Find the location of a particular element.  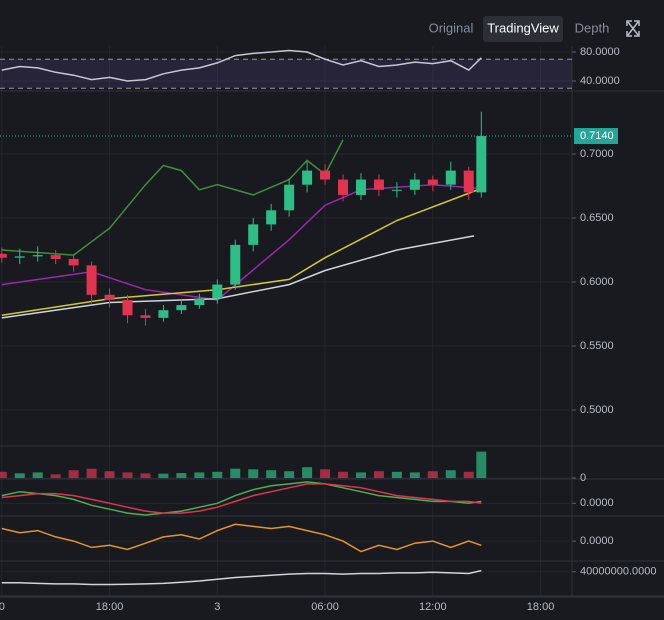

x-tick-label: 06:00 is located at coordinates (325, 607).